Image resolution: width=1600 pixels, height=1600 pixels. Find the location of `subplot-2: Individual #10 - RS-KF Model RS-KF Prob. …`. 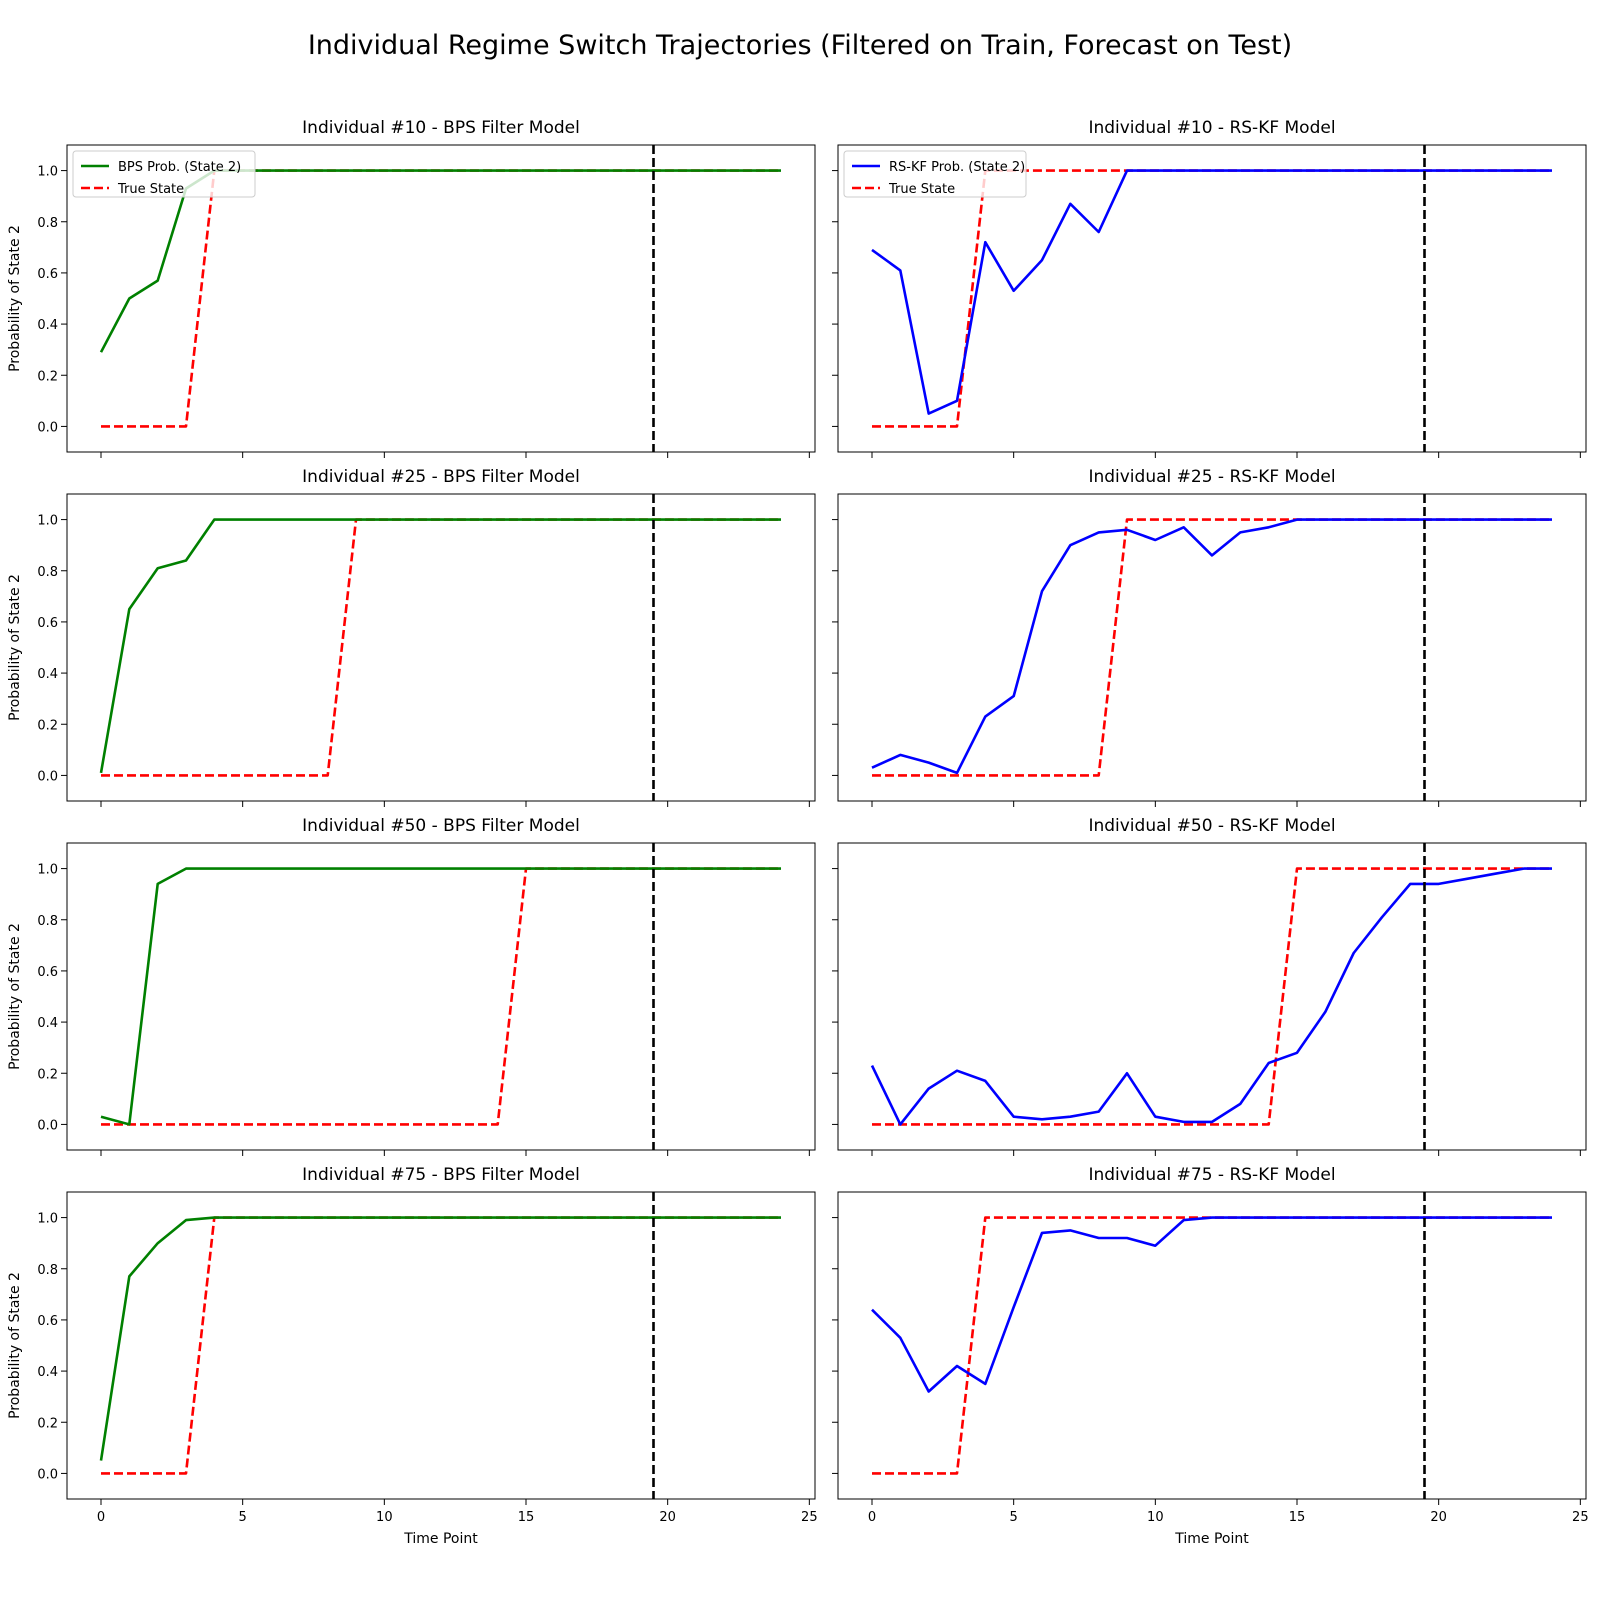

subplot-2: Individual #10 - RS-KF Model RS-KF Prob. … is located at coordinates (1209, 288).